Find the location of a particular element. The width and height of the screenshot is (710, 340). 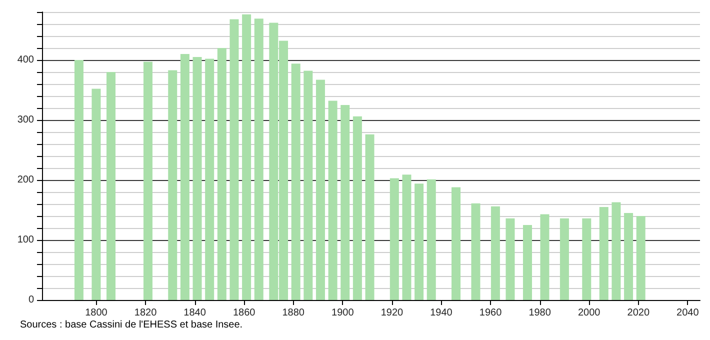

x-tick-label: 1860 is located at coordinates (244, 313).